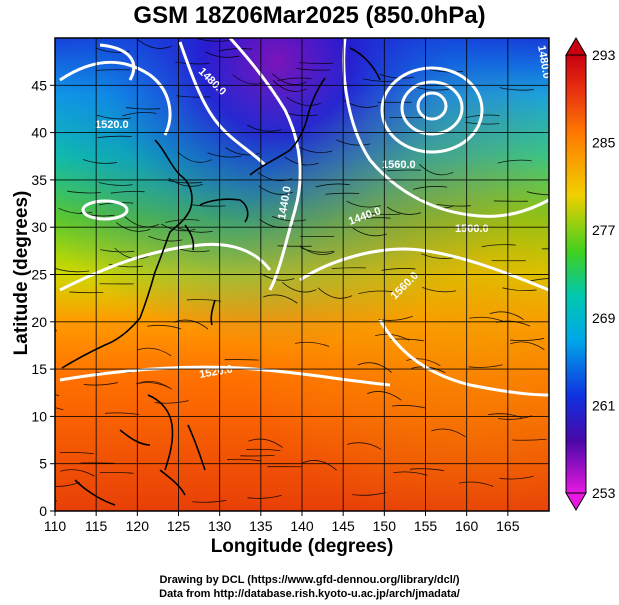 This screenshot has height=605, width=619. What do you see at coordinates (21, 273) in the screenshot?
I see `y-axis-label: Latitude (degrees)` at bounding box center [21, 273].